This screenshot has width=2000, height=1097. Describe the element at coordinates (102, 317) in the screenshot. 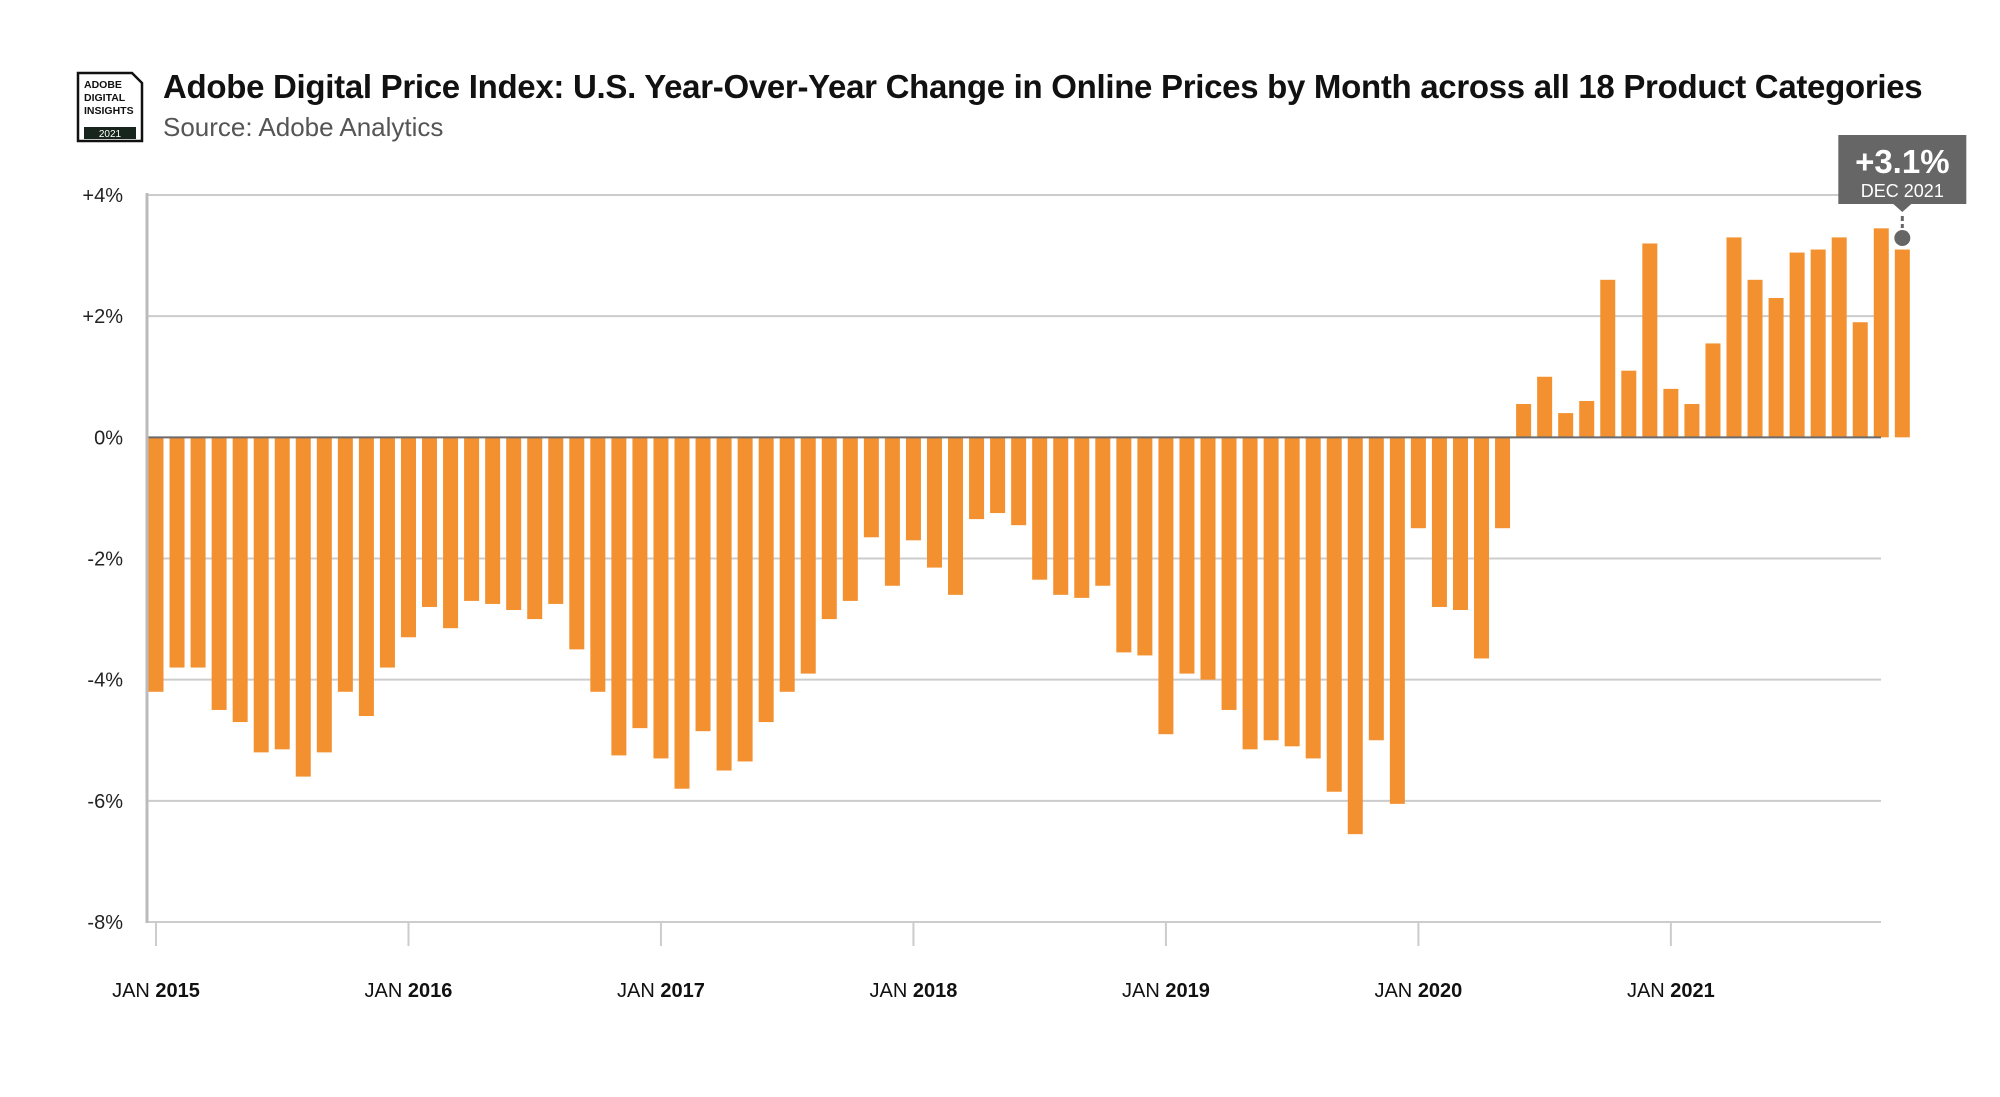

I see `y-tick-label: +2%` at that location.